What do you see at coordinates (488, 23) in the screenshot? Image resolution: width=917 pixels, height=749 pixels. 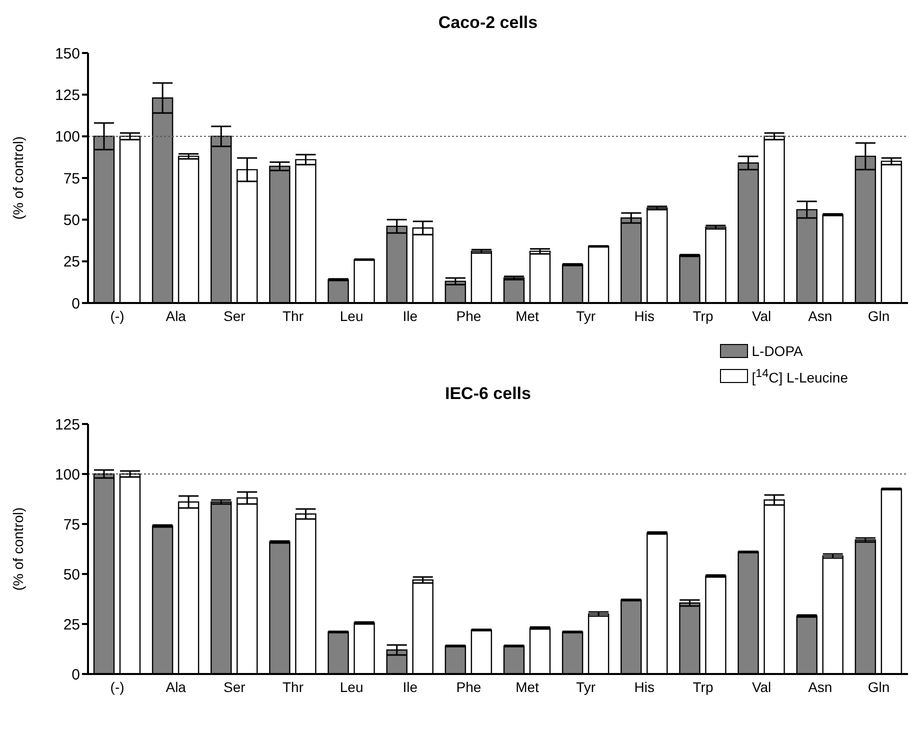 I see `chart-title: Caco-2 cells` at bounding box center [488, 23].